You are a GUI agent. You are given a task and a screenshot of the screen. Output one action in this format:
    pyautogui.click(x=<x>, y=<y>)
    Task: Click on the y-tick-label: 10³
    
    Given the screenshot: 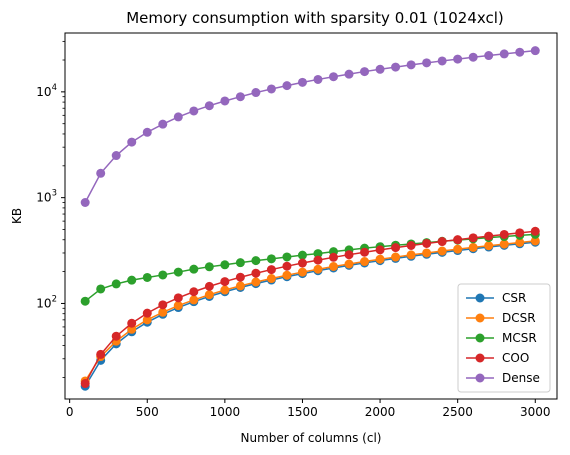 What is the action you would take?
    pyautogui.click(x=46, y=197)
    